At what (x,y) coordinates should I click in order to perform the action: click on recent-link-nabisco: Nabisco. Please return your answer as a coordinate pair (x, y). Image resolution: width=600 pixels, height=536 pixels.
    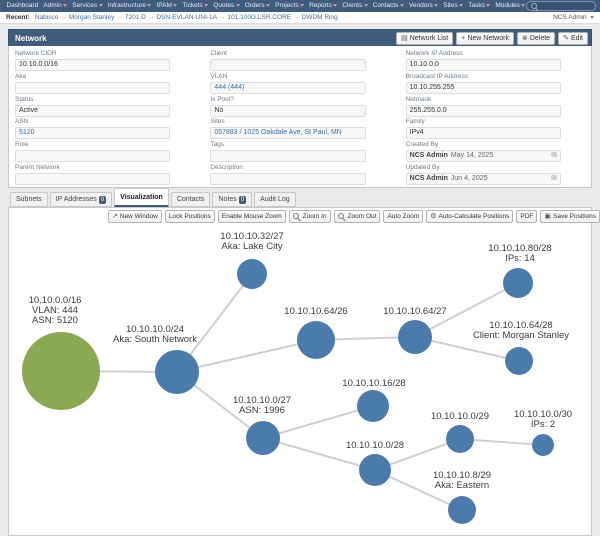
    Looking at the image, I should click on (46, 17).